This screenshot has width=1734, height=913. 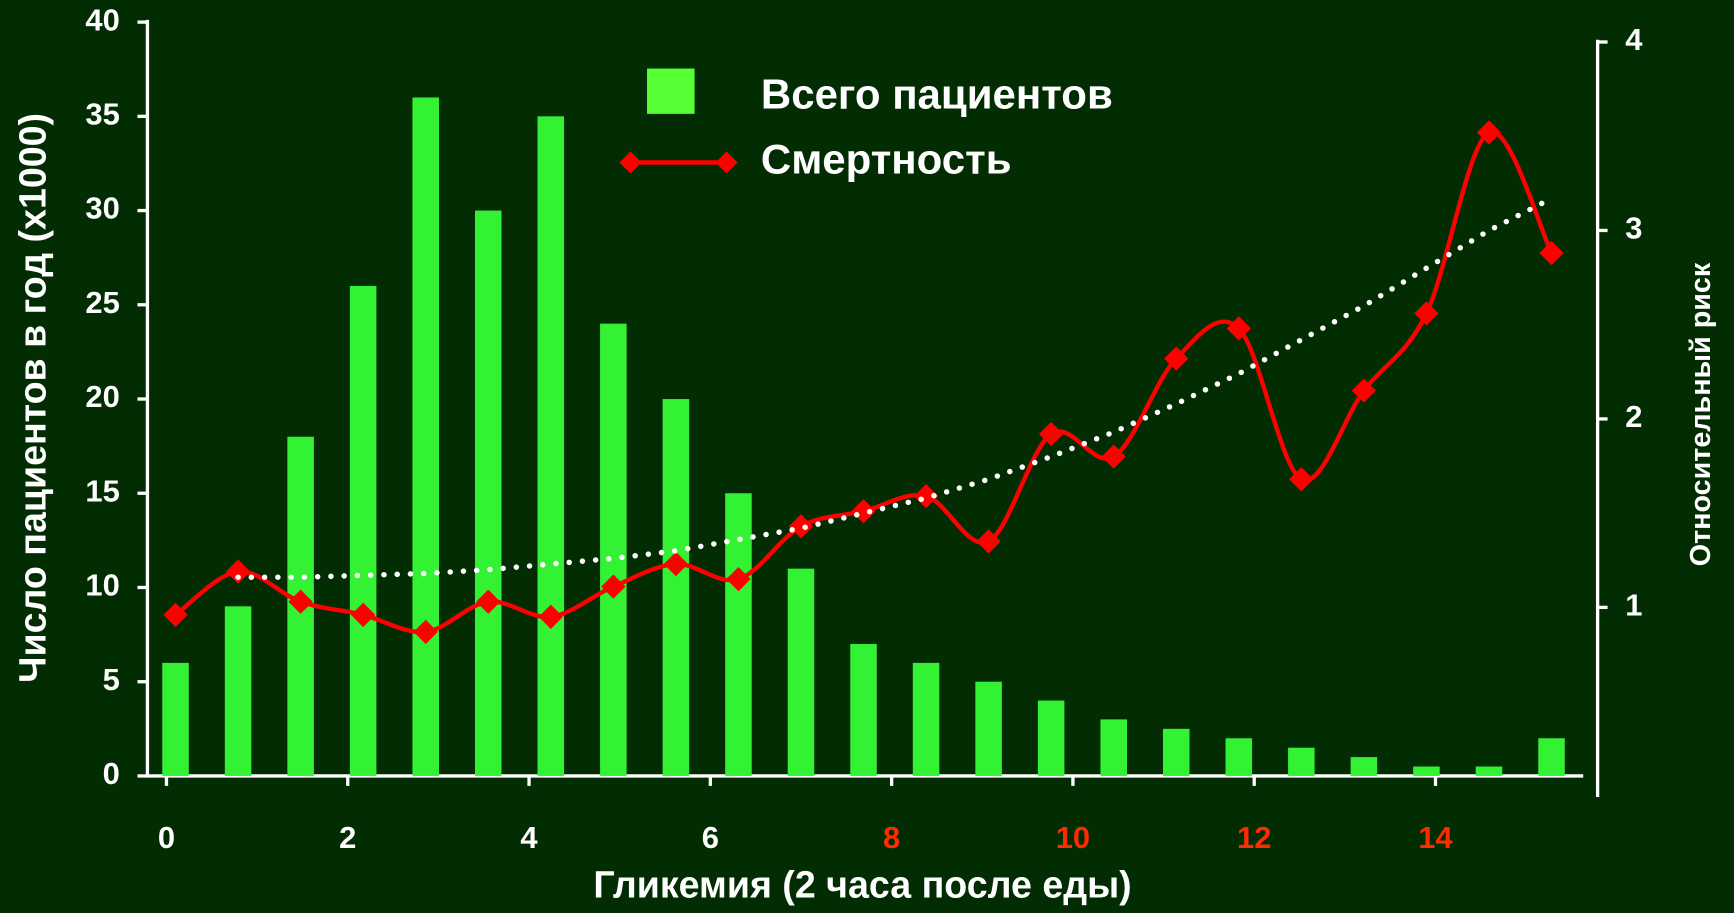 What do you see at coordinates (111, 773) in the screenshot?
I see `y-tick-label: 0` at bounding box center [111, 773].